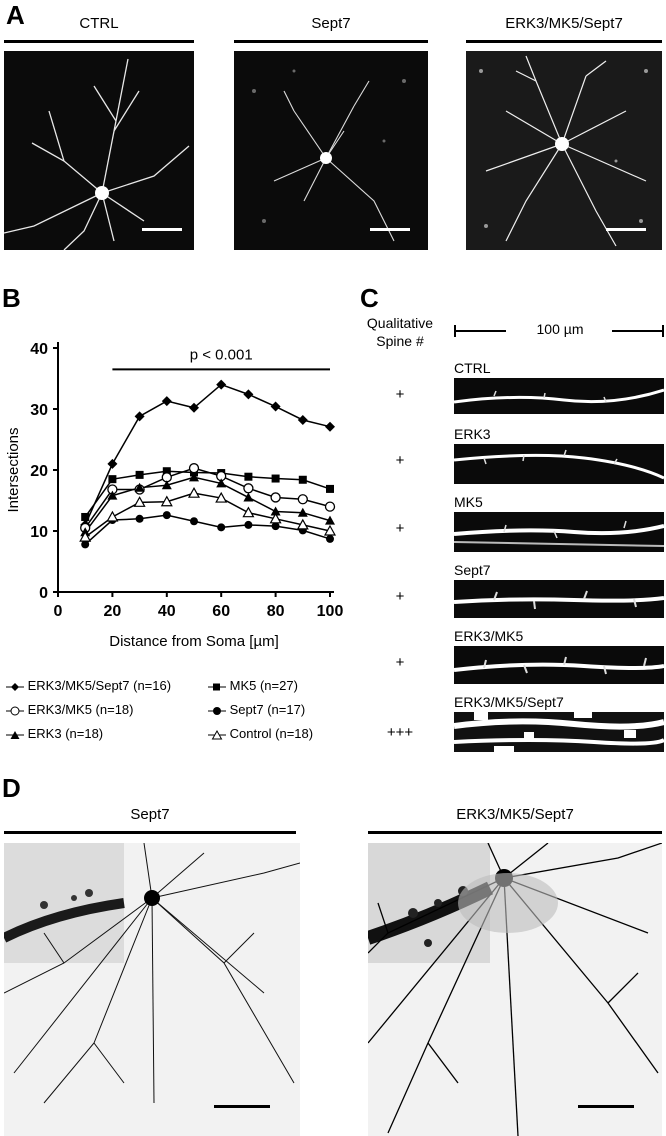 This screenshot has height=1136, width=666. Describe the element at coordinates (58, 611) in the screenshot. I see `x-tick-label-0: 0` at that location.